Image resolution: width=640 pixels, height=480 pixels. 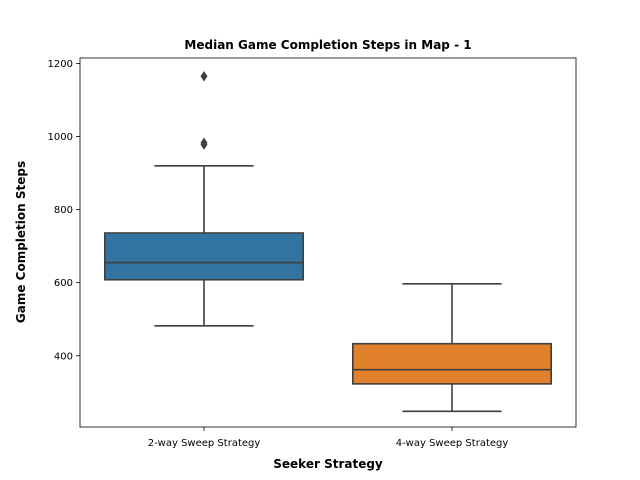 What do you see at coordinates (60, 137) in the screenshot?
I see `y-tick-label: 1000` at bounding box center [60, 137].